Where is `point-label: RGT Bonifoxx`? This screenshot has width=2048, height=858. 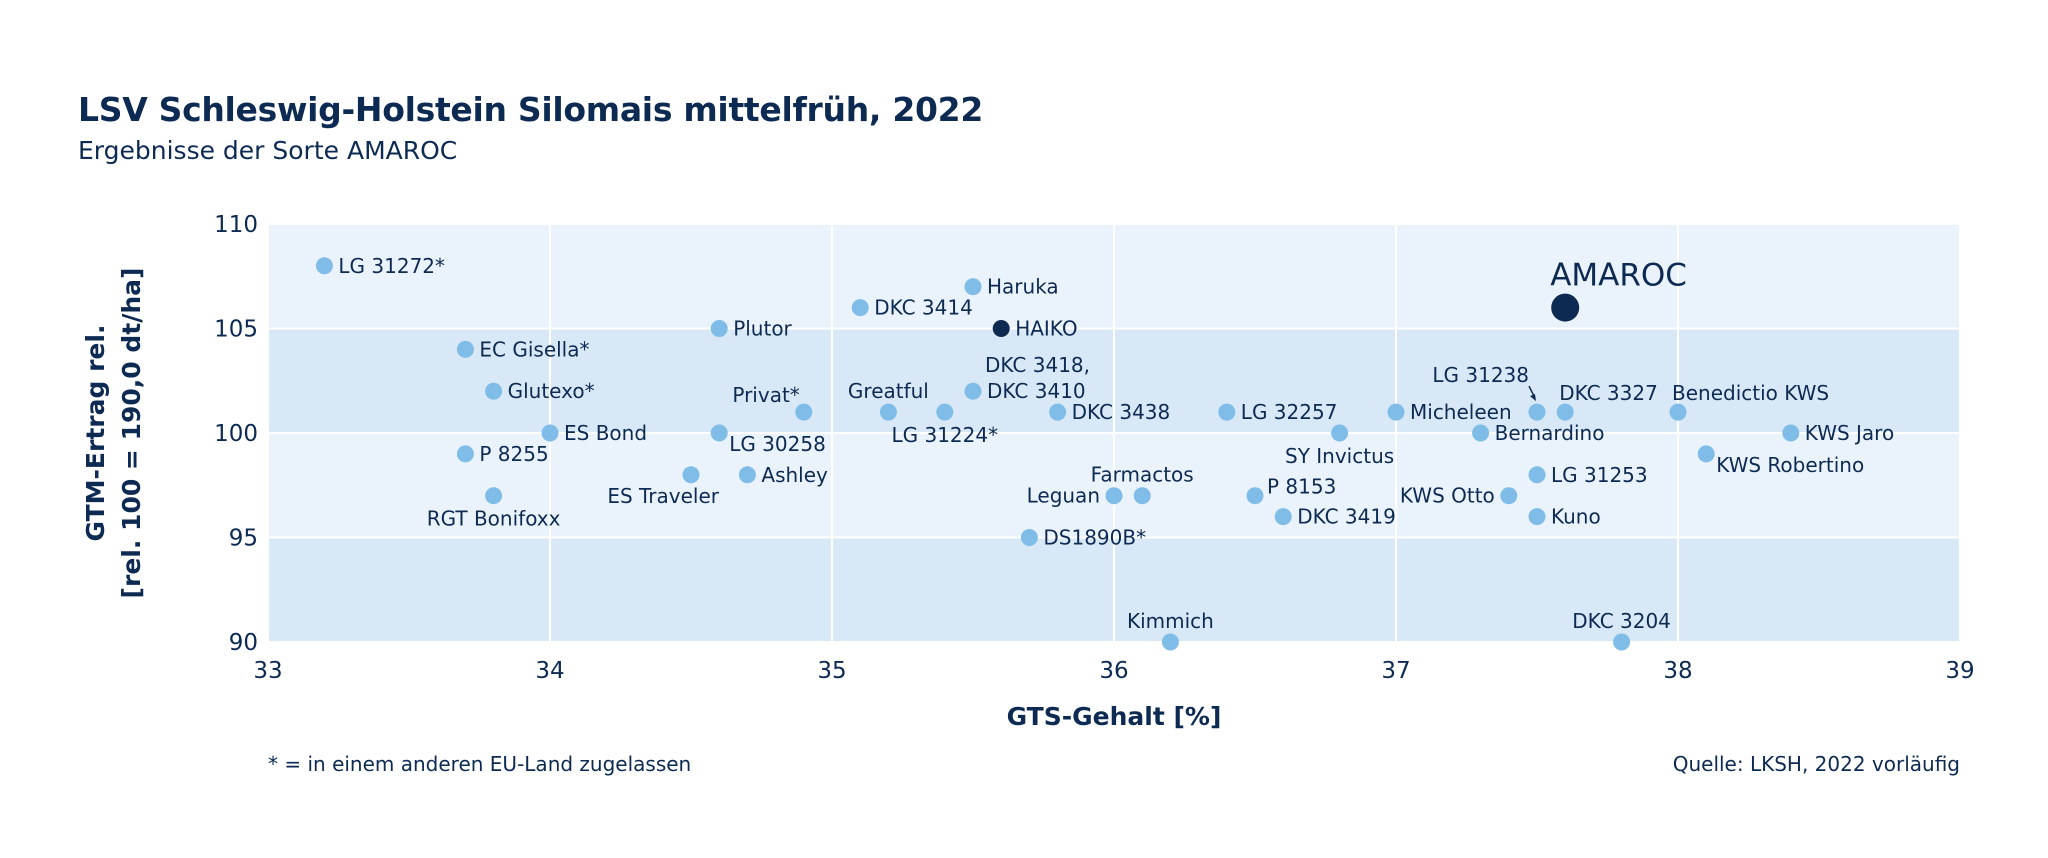
point-label: RGT Bonifoxx is located at coordinates (494, 519).